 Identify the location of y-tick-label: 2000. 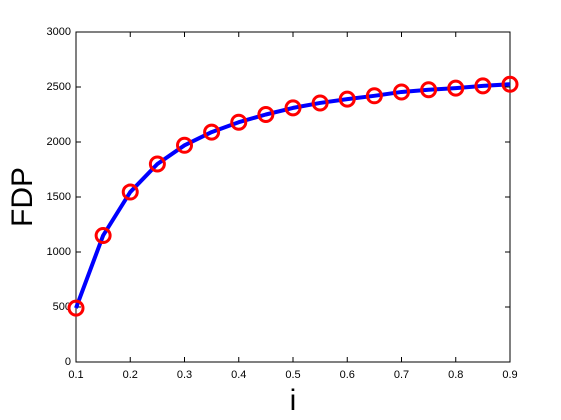
(59, 142).